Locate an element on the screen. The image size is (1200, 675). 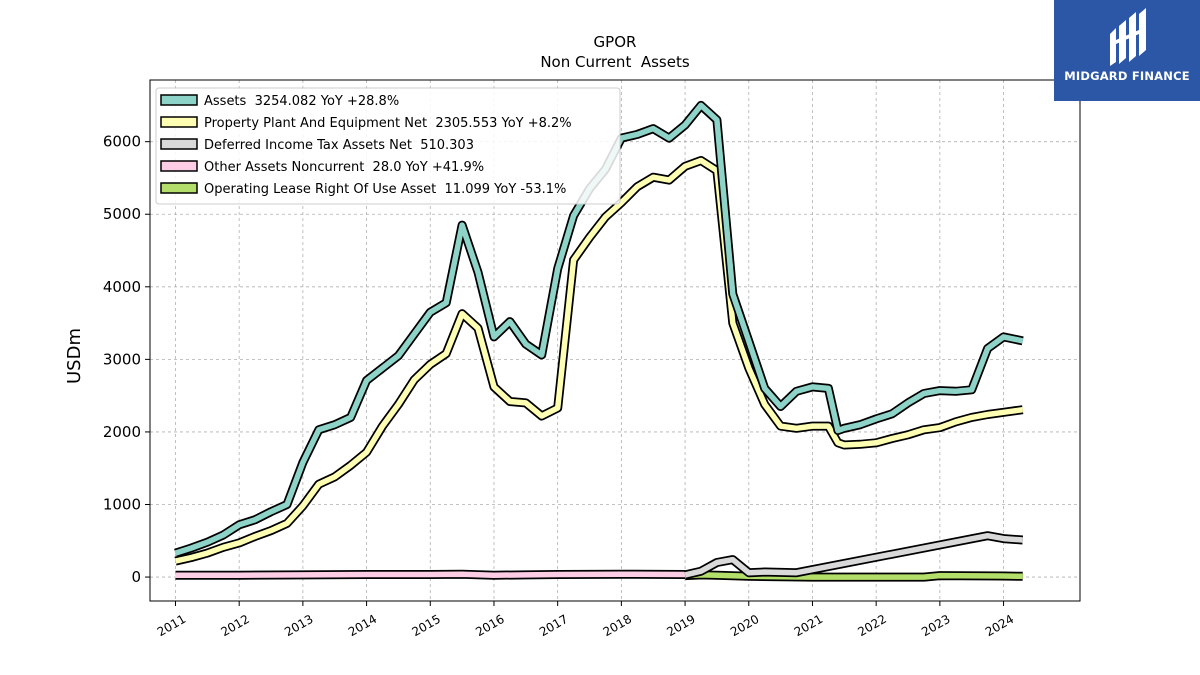
legend-label: Deferred Income Tax Assets Net 510.303 is located at coordinates (339, 145).